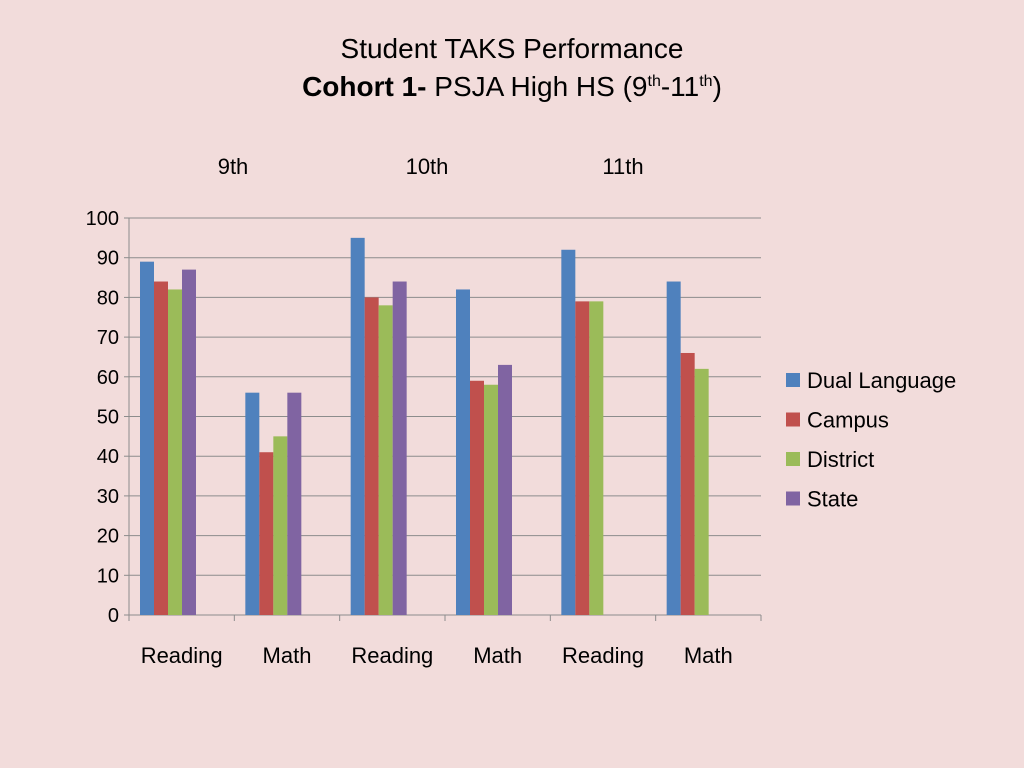 The height and width of the screenshot is (768, 1024). What do you see at coordinates (108, 576) in the screenshot?
I see `y-tick-label: 10` at bounding box center [108, 576].